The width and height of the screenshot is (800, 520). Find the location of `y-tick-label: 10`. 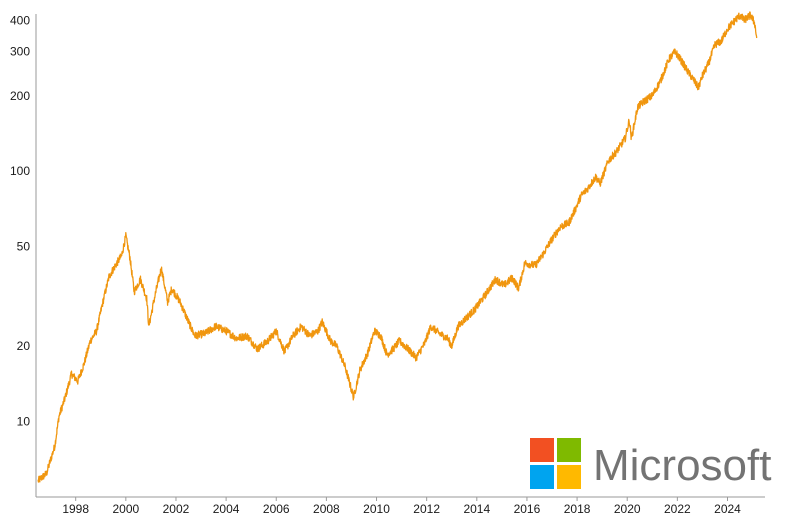

y-tick-label: 10 is located at coordinates (24, 422).